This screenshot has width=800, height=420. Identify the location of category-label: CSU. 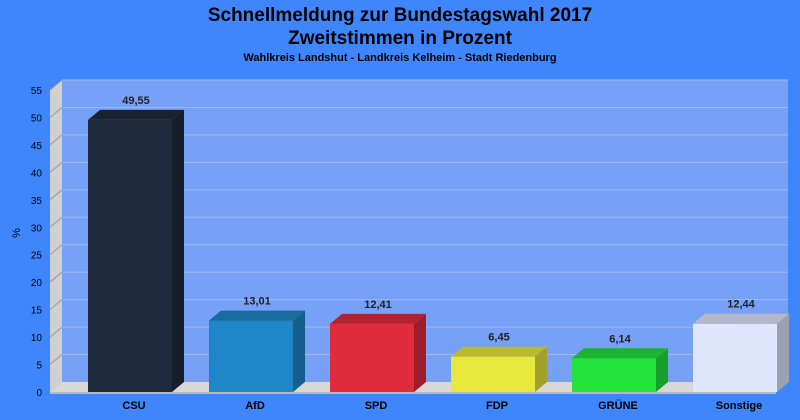
(133, 406).